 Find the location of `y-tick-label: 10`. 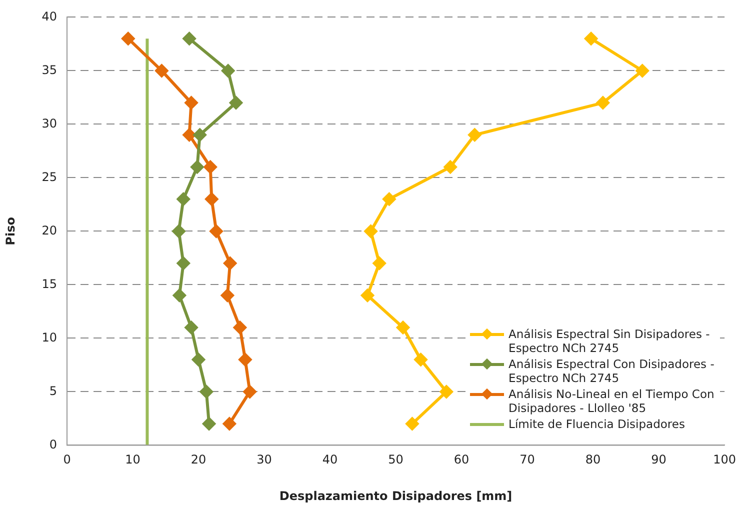

y-tick-label: 10 is located at coordinates (49, 337).